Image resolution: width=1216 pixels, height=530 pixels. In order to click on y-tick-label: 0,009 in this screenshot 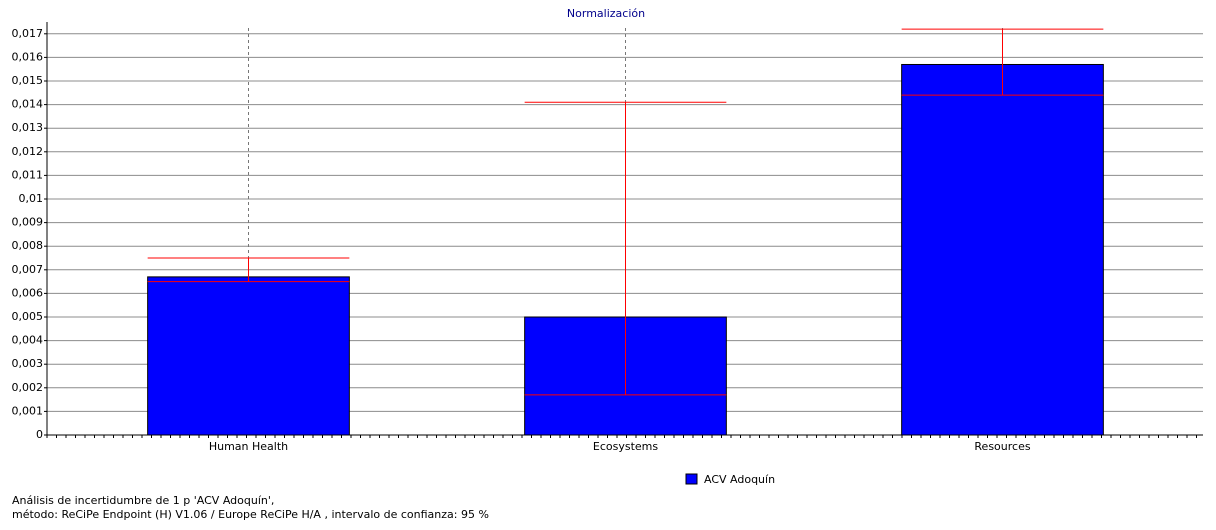, I will do `click(28, 222)`.